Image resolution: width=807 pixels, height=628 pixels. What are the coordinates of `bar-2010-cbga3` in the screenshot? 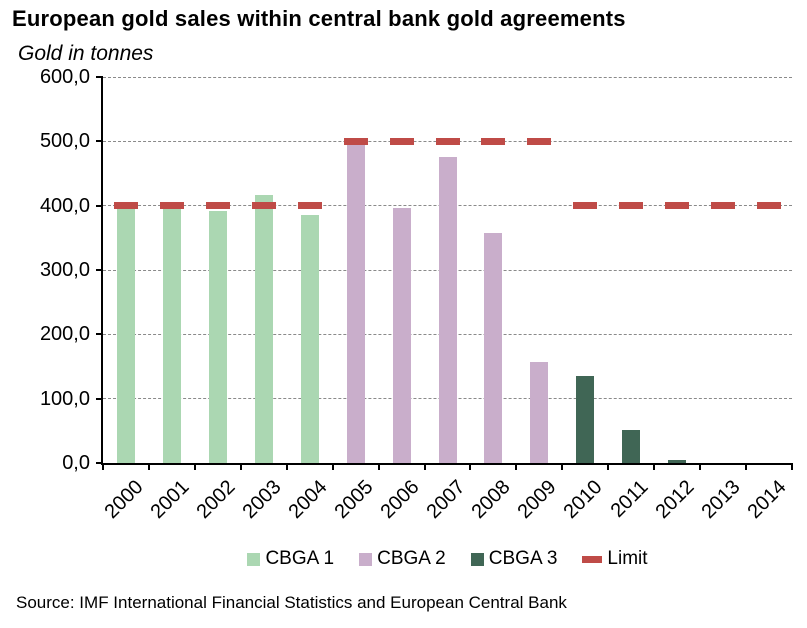 It's located at (585, 419).